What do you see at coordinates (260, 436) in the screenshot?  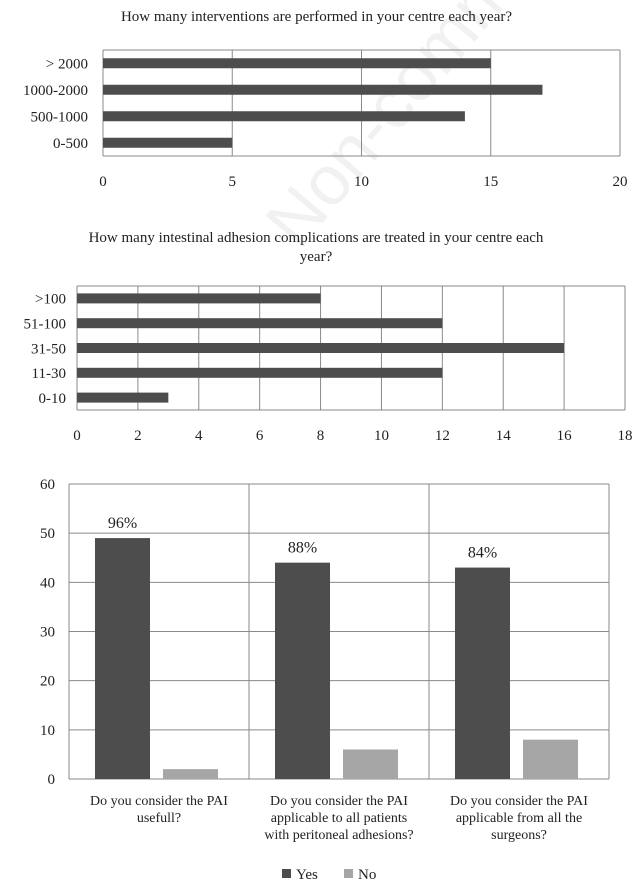 I see `chart2-tick-label: 6` at bounding box center [260, 436].